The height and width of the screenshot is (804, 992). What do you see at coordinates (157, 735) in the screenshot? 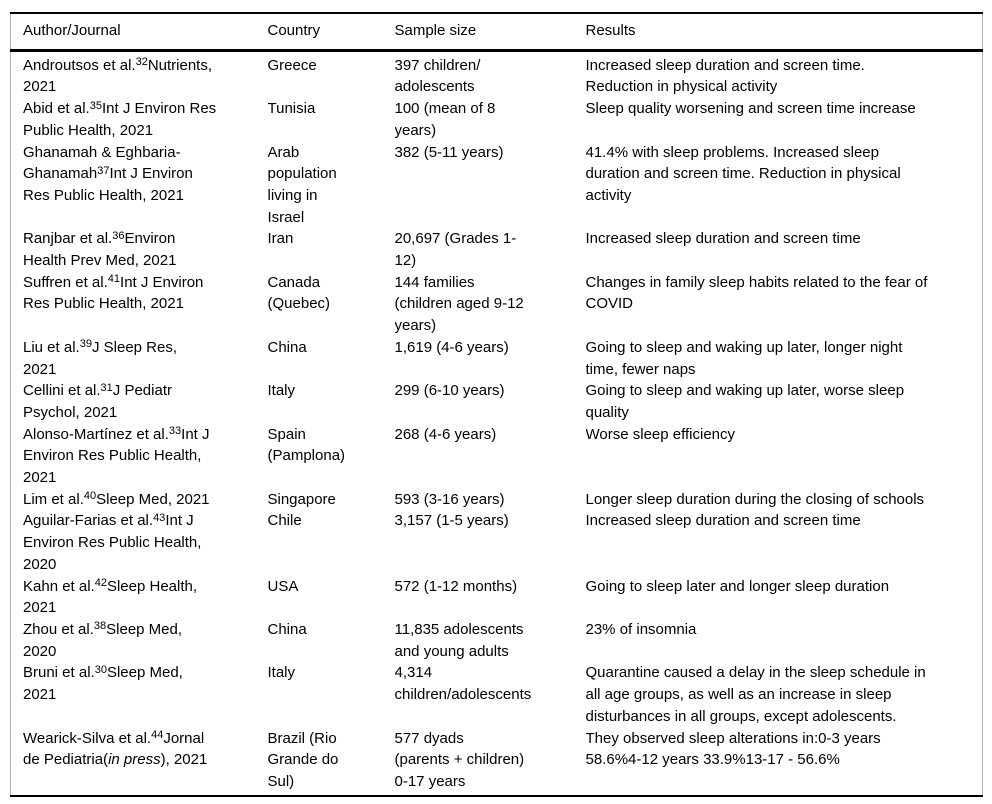
I see `reference-superscript: 44` at bounding box center [157, 735].